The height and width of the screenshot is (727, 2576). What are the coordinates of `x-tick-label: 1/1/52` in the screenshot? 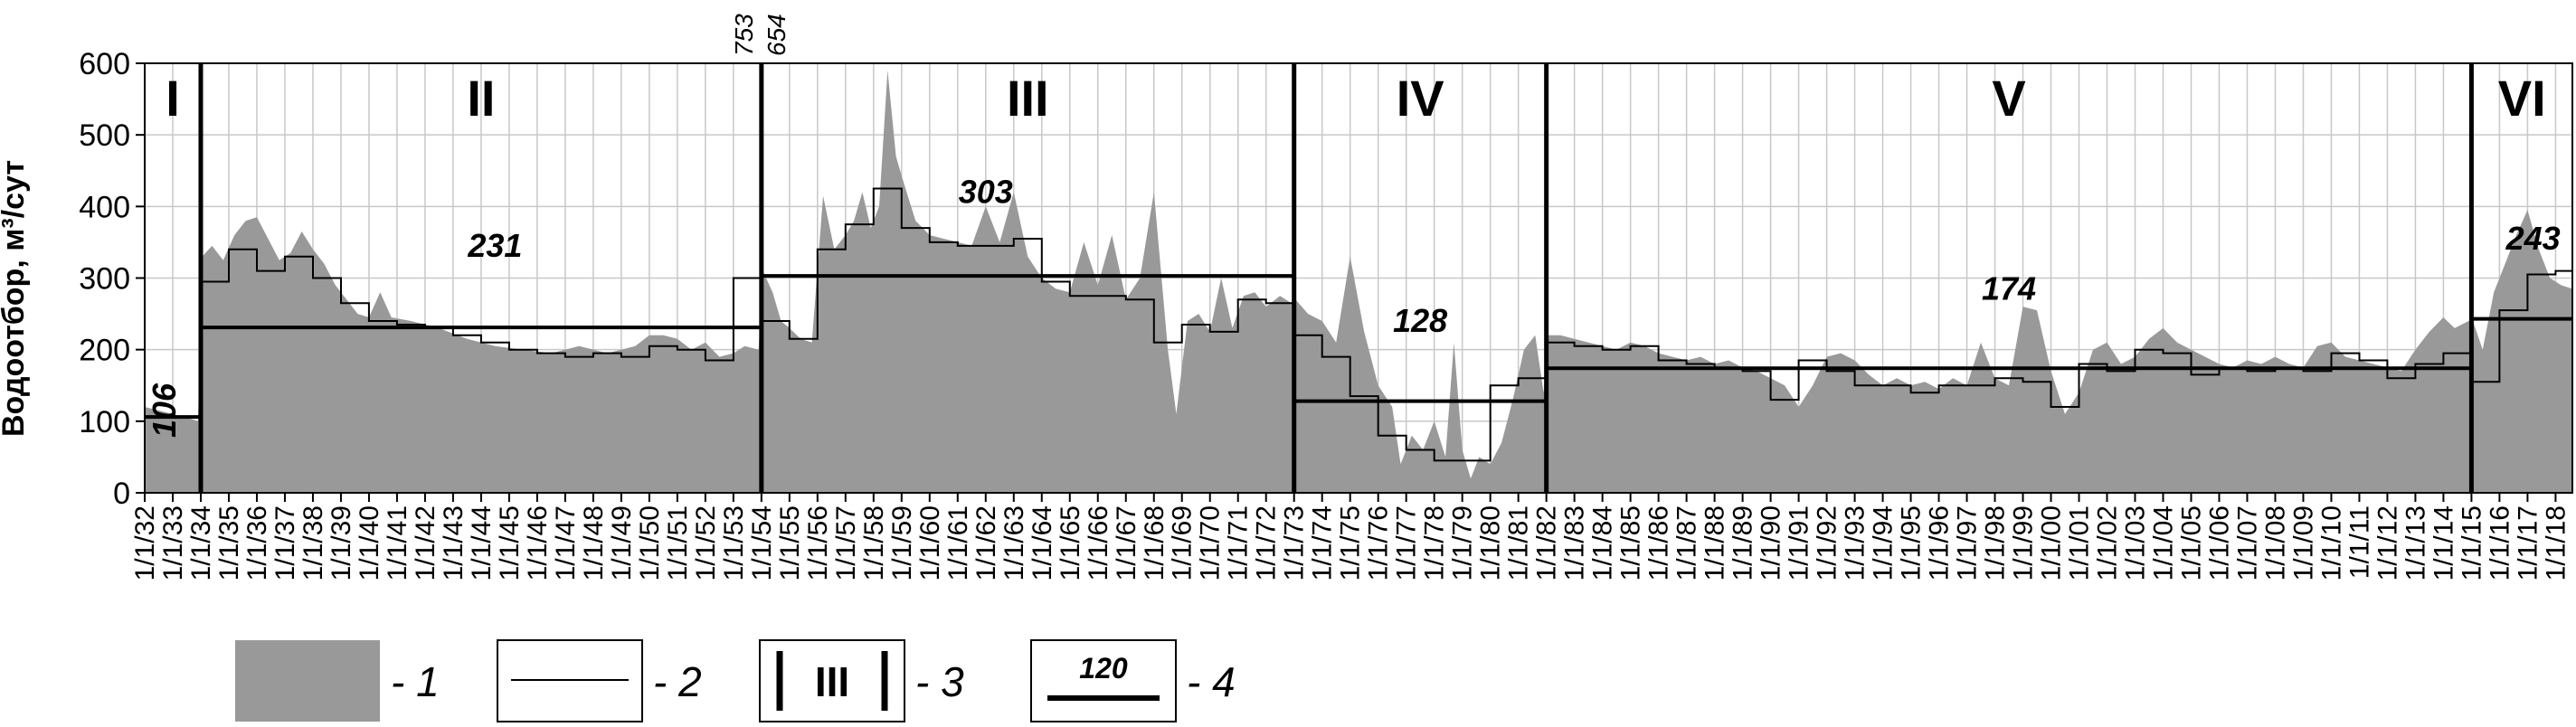 It's located at (706, 543).